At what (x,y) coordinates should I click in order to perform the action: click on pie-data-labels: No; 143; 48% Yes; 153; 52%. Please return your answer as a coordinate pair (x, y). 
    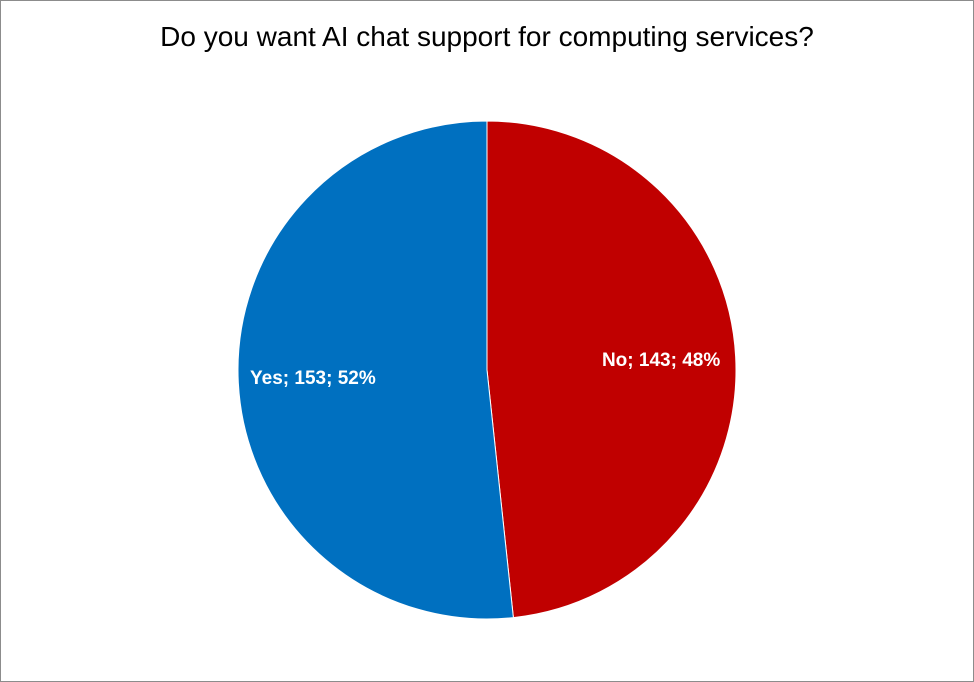
    Looking at the image, I should click on (485, 369).